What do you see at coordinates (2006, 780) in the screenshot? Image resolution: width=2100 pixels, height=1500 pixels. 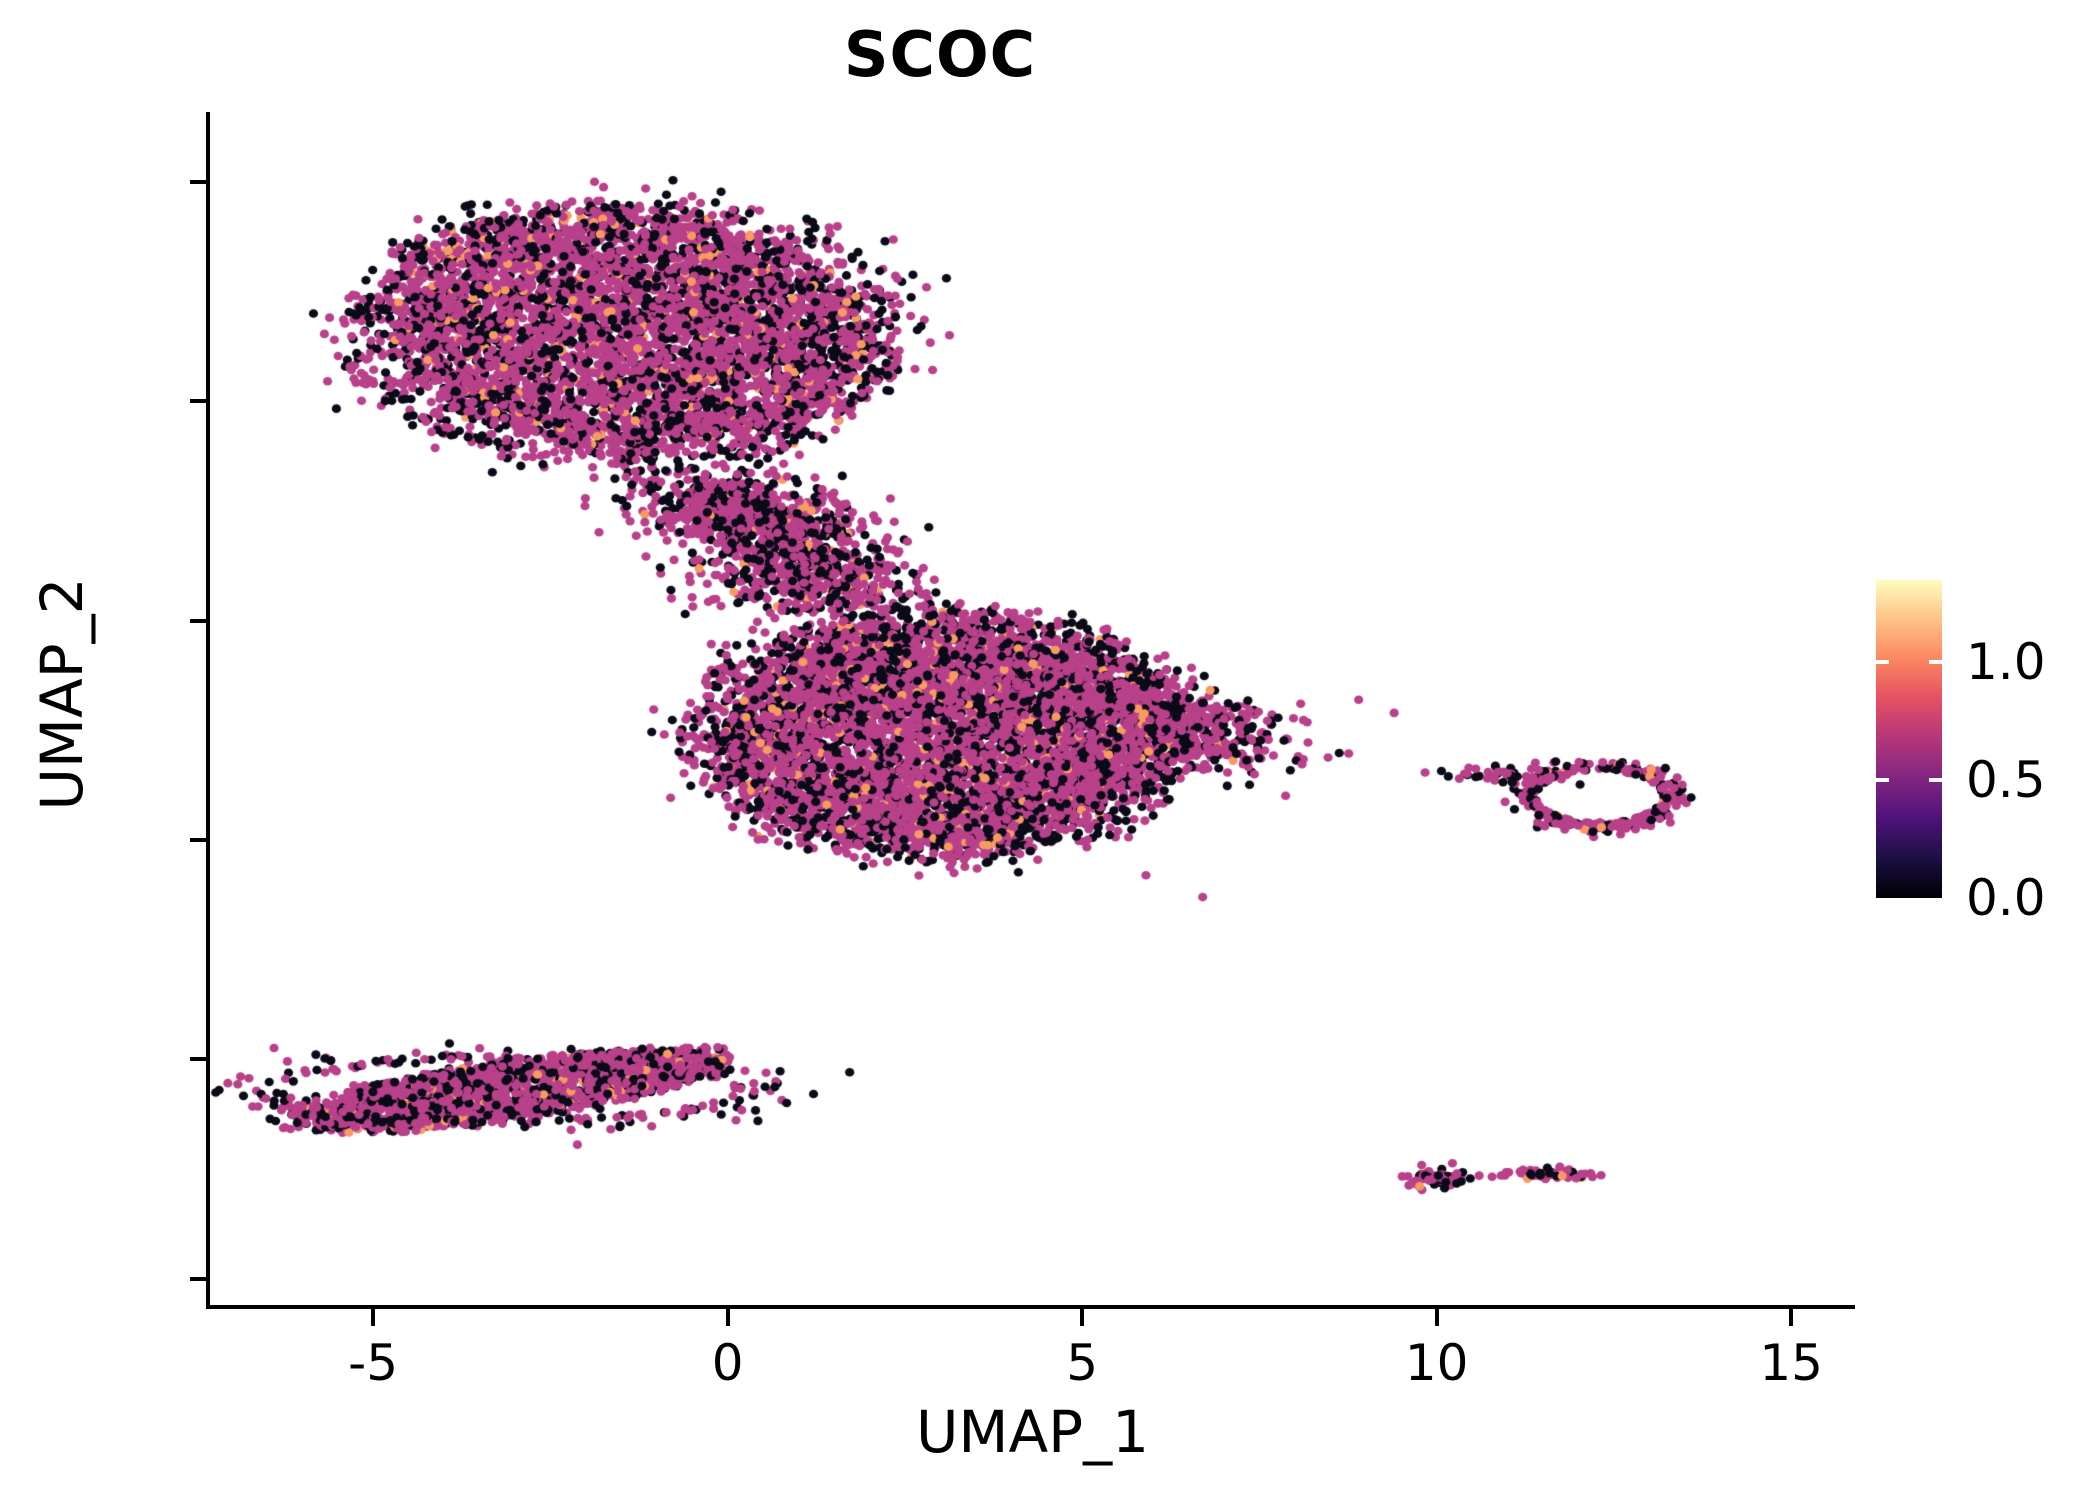 I see `colorbar-tick-label: 0.5` at bounding box center [2006, 780].